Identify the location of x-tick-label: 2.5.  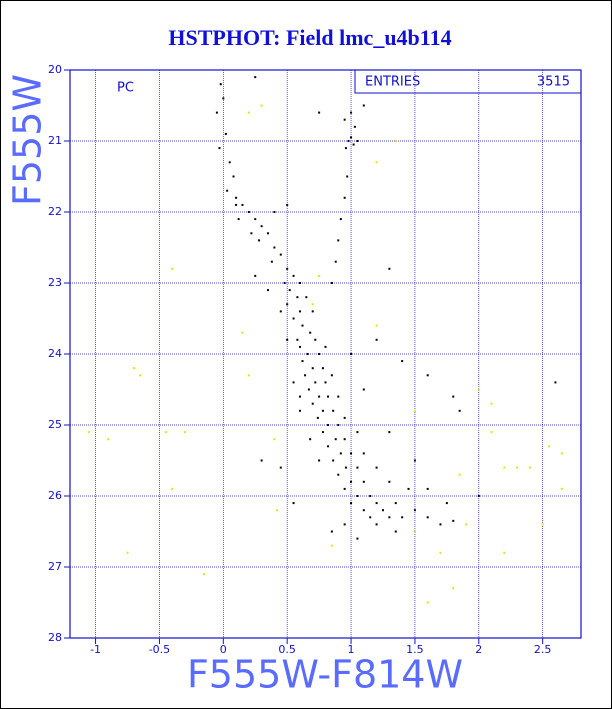
(543, 649).